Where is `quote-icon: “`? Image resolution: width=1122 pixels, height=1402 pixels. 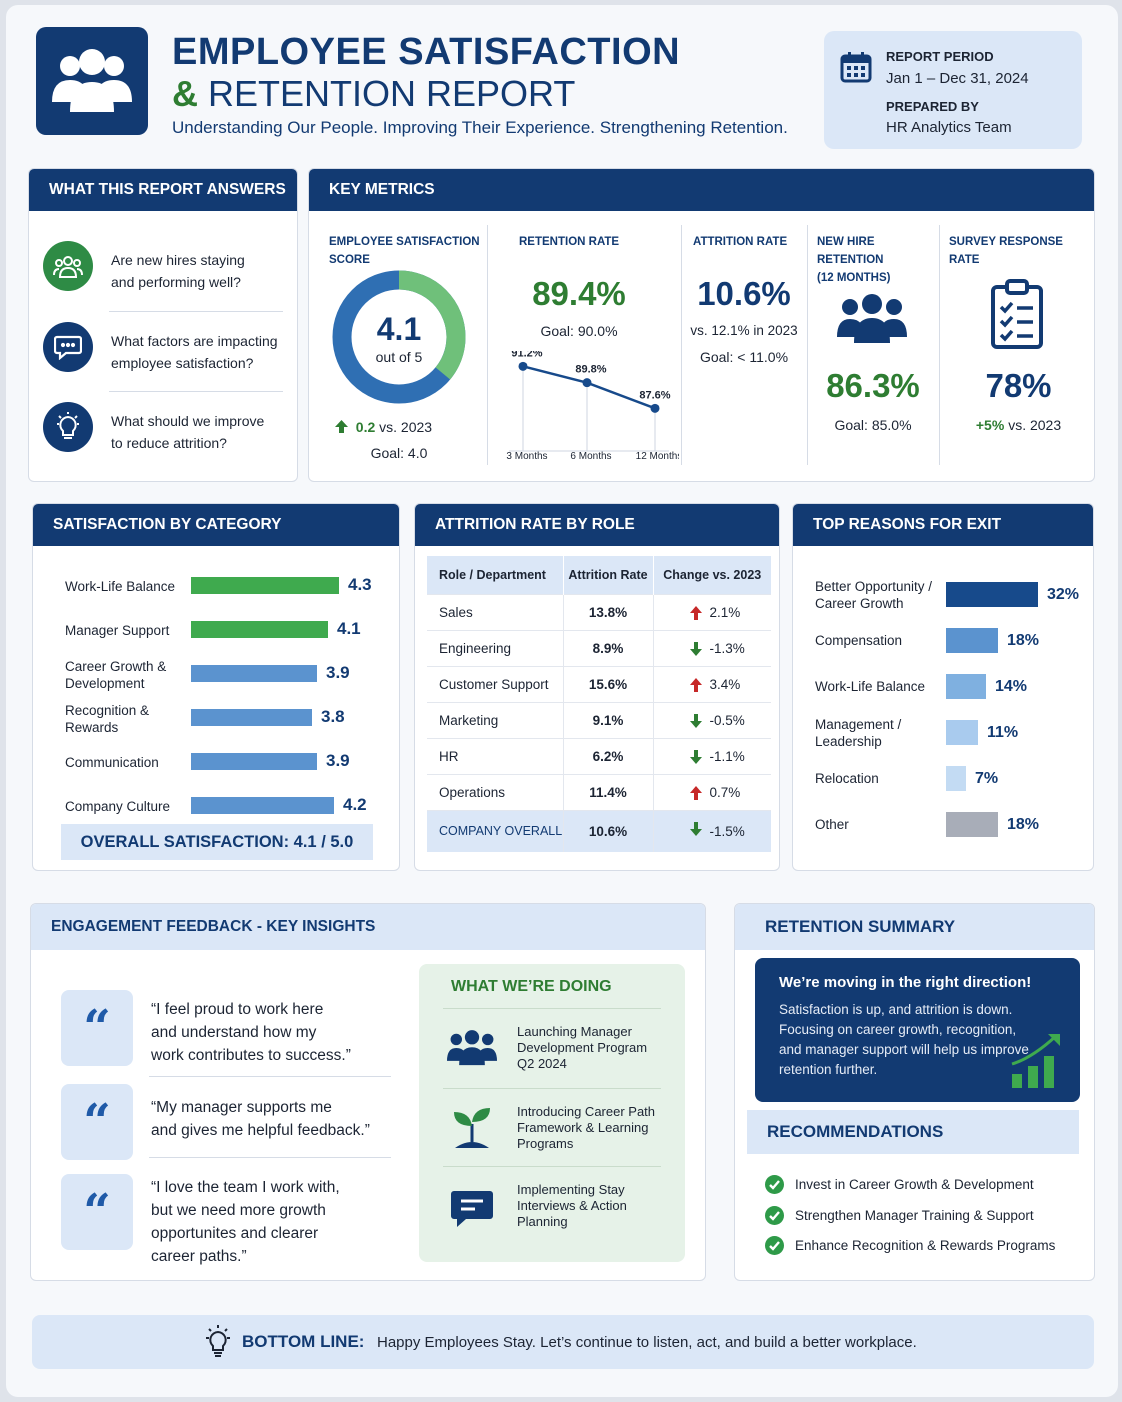 quote-icon: “ is located at coordinates (97, 1122).